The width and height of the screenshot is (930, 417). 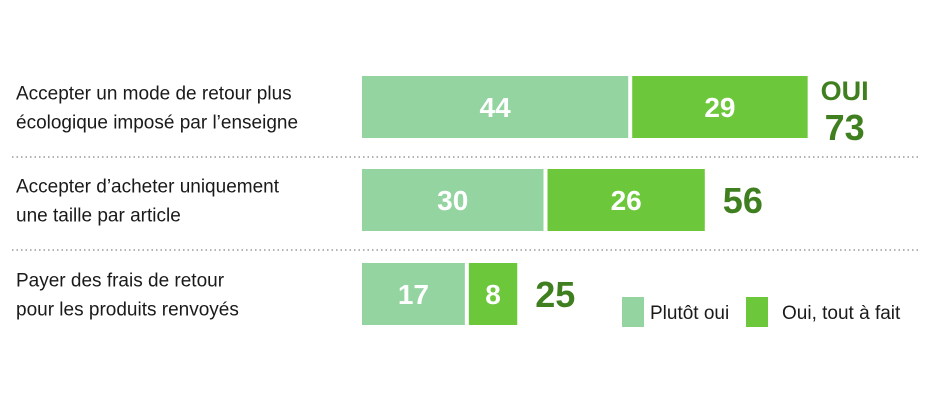 I want to click on total-value-3: 25, so click(x=555, y=294).